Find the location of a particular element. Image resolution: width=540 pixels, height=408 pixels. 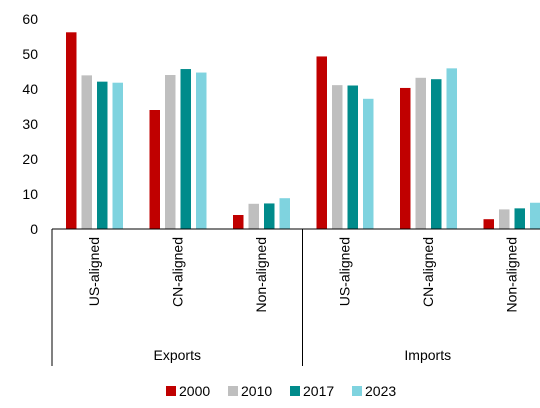

legend-item: 2010 is located at coordinates (250, 391).